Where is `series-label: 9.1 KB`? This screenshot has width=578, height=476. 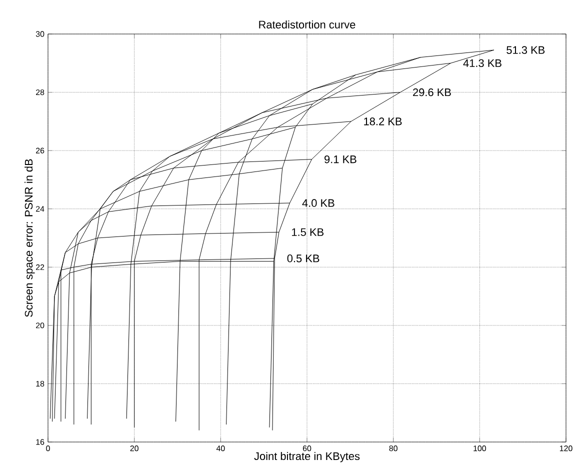 series-label: 9.1 KB is located at coordinates (340, 159).